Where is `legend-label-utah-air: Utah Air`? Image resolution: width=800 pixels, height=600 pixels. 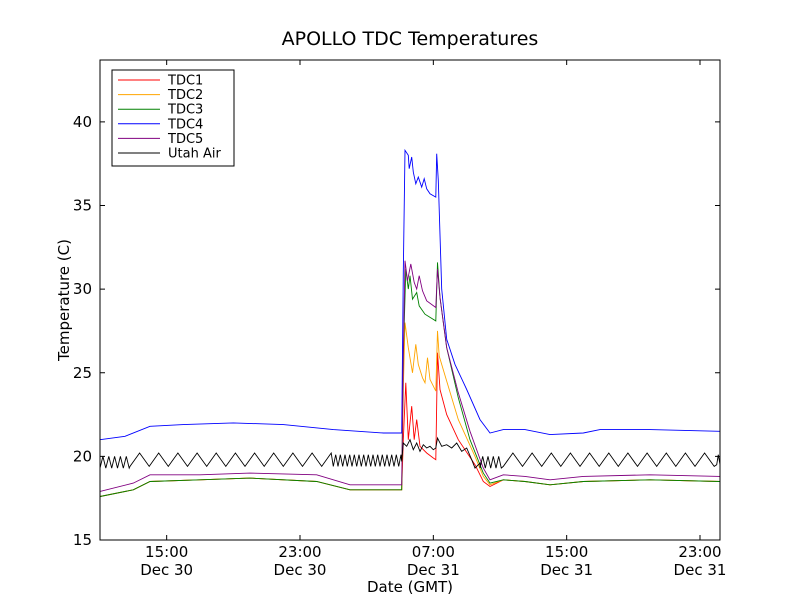 legend-label-utah-air: Utah Air is located at coordinates (194, 154).